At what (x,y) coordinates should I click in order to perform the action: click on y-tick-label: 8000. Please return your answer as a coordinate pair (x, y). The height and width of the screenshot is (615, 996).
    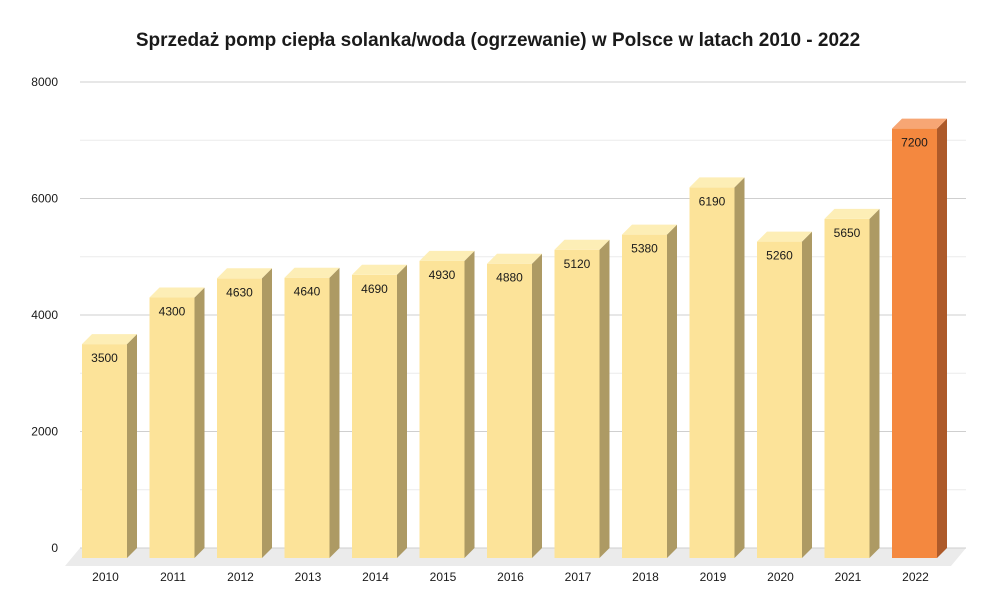
    Looking at the image, I should click on (44, 82).